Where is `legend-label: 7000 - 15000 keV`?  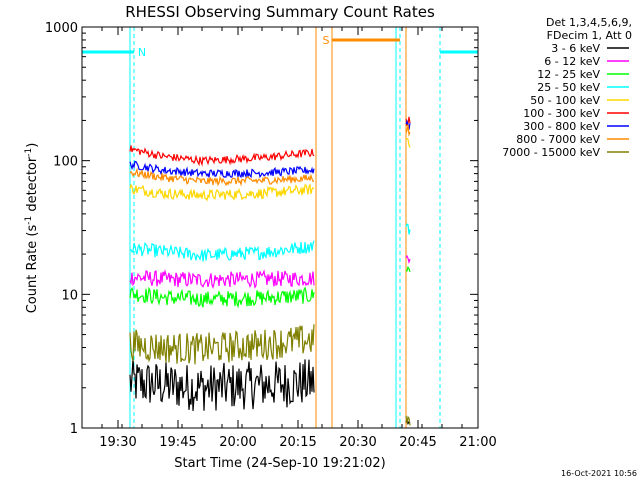 legend-label: 7000 - 15000 keV is located at coordinates (551, 152).